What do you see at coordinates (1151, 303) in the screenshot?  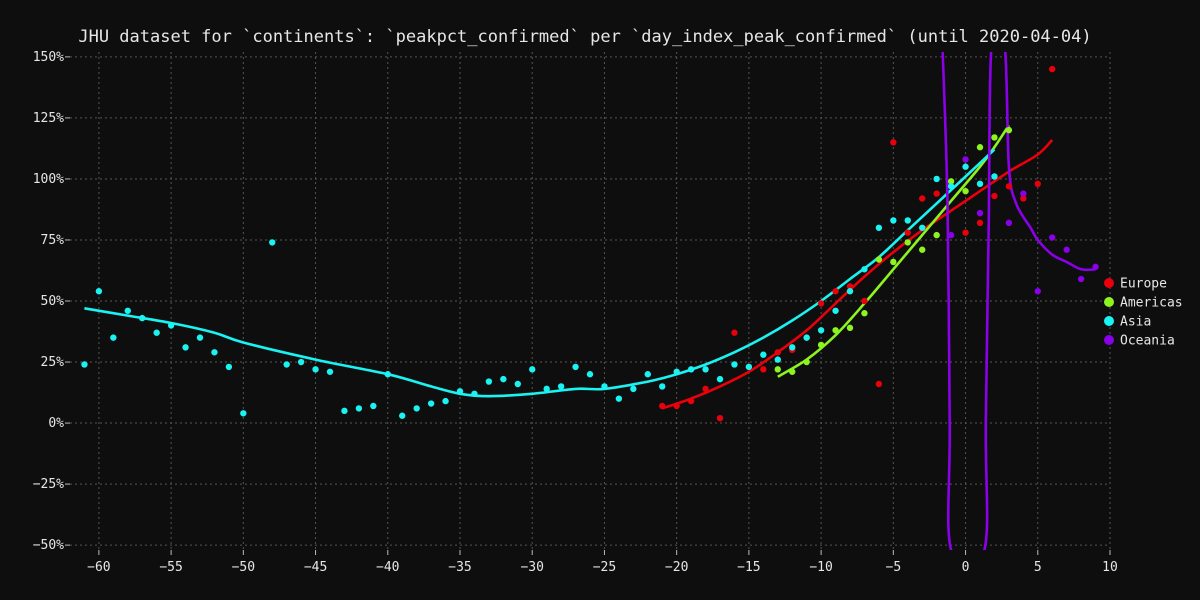 I see `legend-label-americas: Americas` at bounding box center [1151, 303].